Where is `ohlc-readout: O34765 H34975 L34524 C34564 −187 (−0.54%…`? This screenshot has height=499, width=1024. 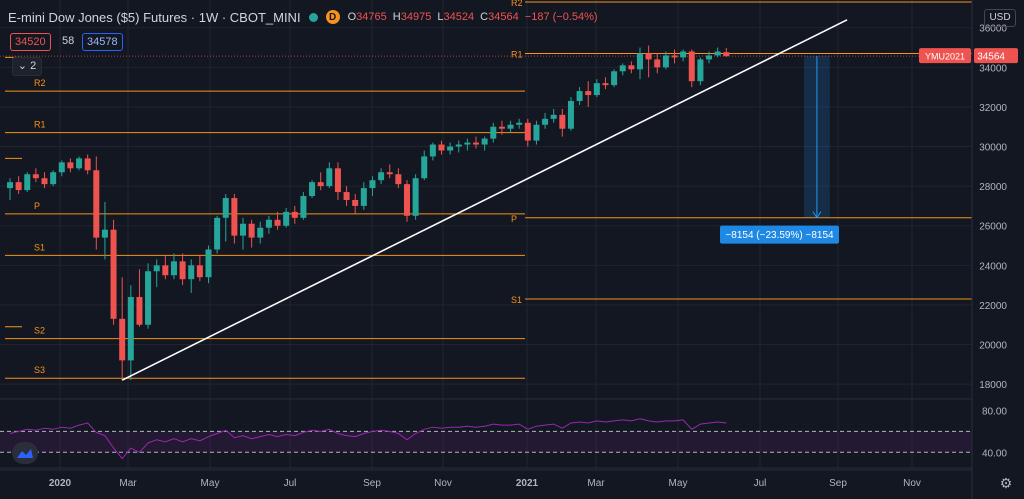
ohlc-readout: O34765 H34975 L34524 C34564 −187 (−0.54%… is located at coordinates (472, 17).